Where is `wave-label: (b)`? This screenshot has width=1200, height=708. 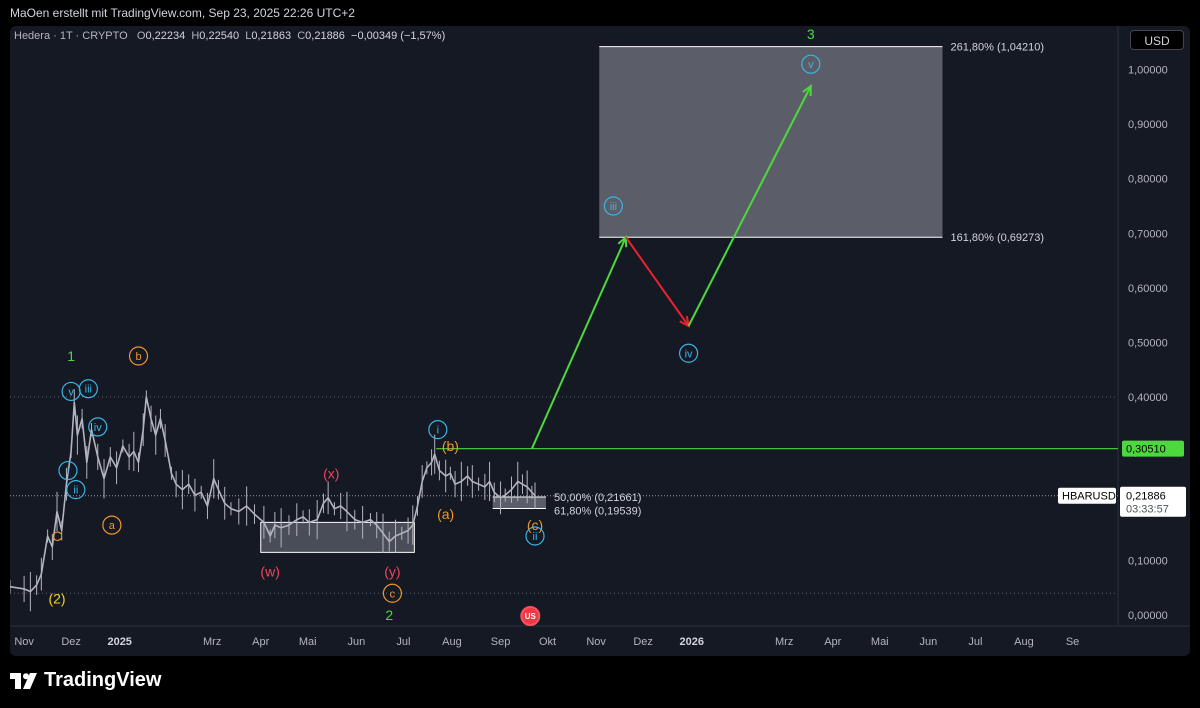 wave-label: (b) is located at coordinates (450, 446).